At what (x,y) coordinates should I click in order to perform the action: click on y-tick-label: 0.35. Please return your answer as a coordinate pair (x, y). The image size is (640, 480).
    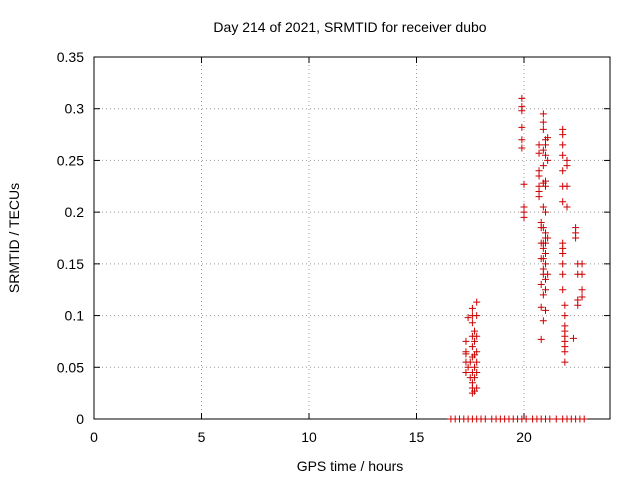
    Looking at the image, I should click on (70, 57).